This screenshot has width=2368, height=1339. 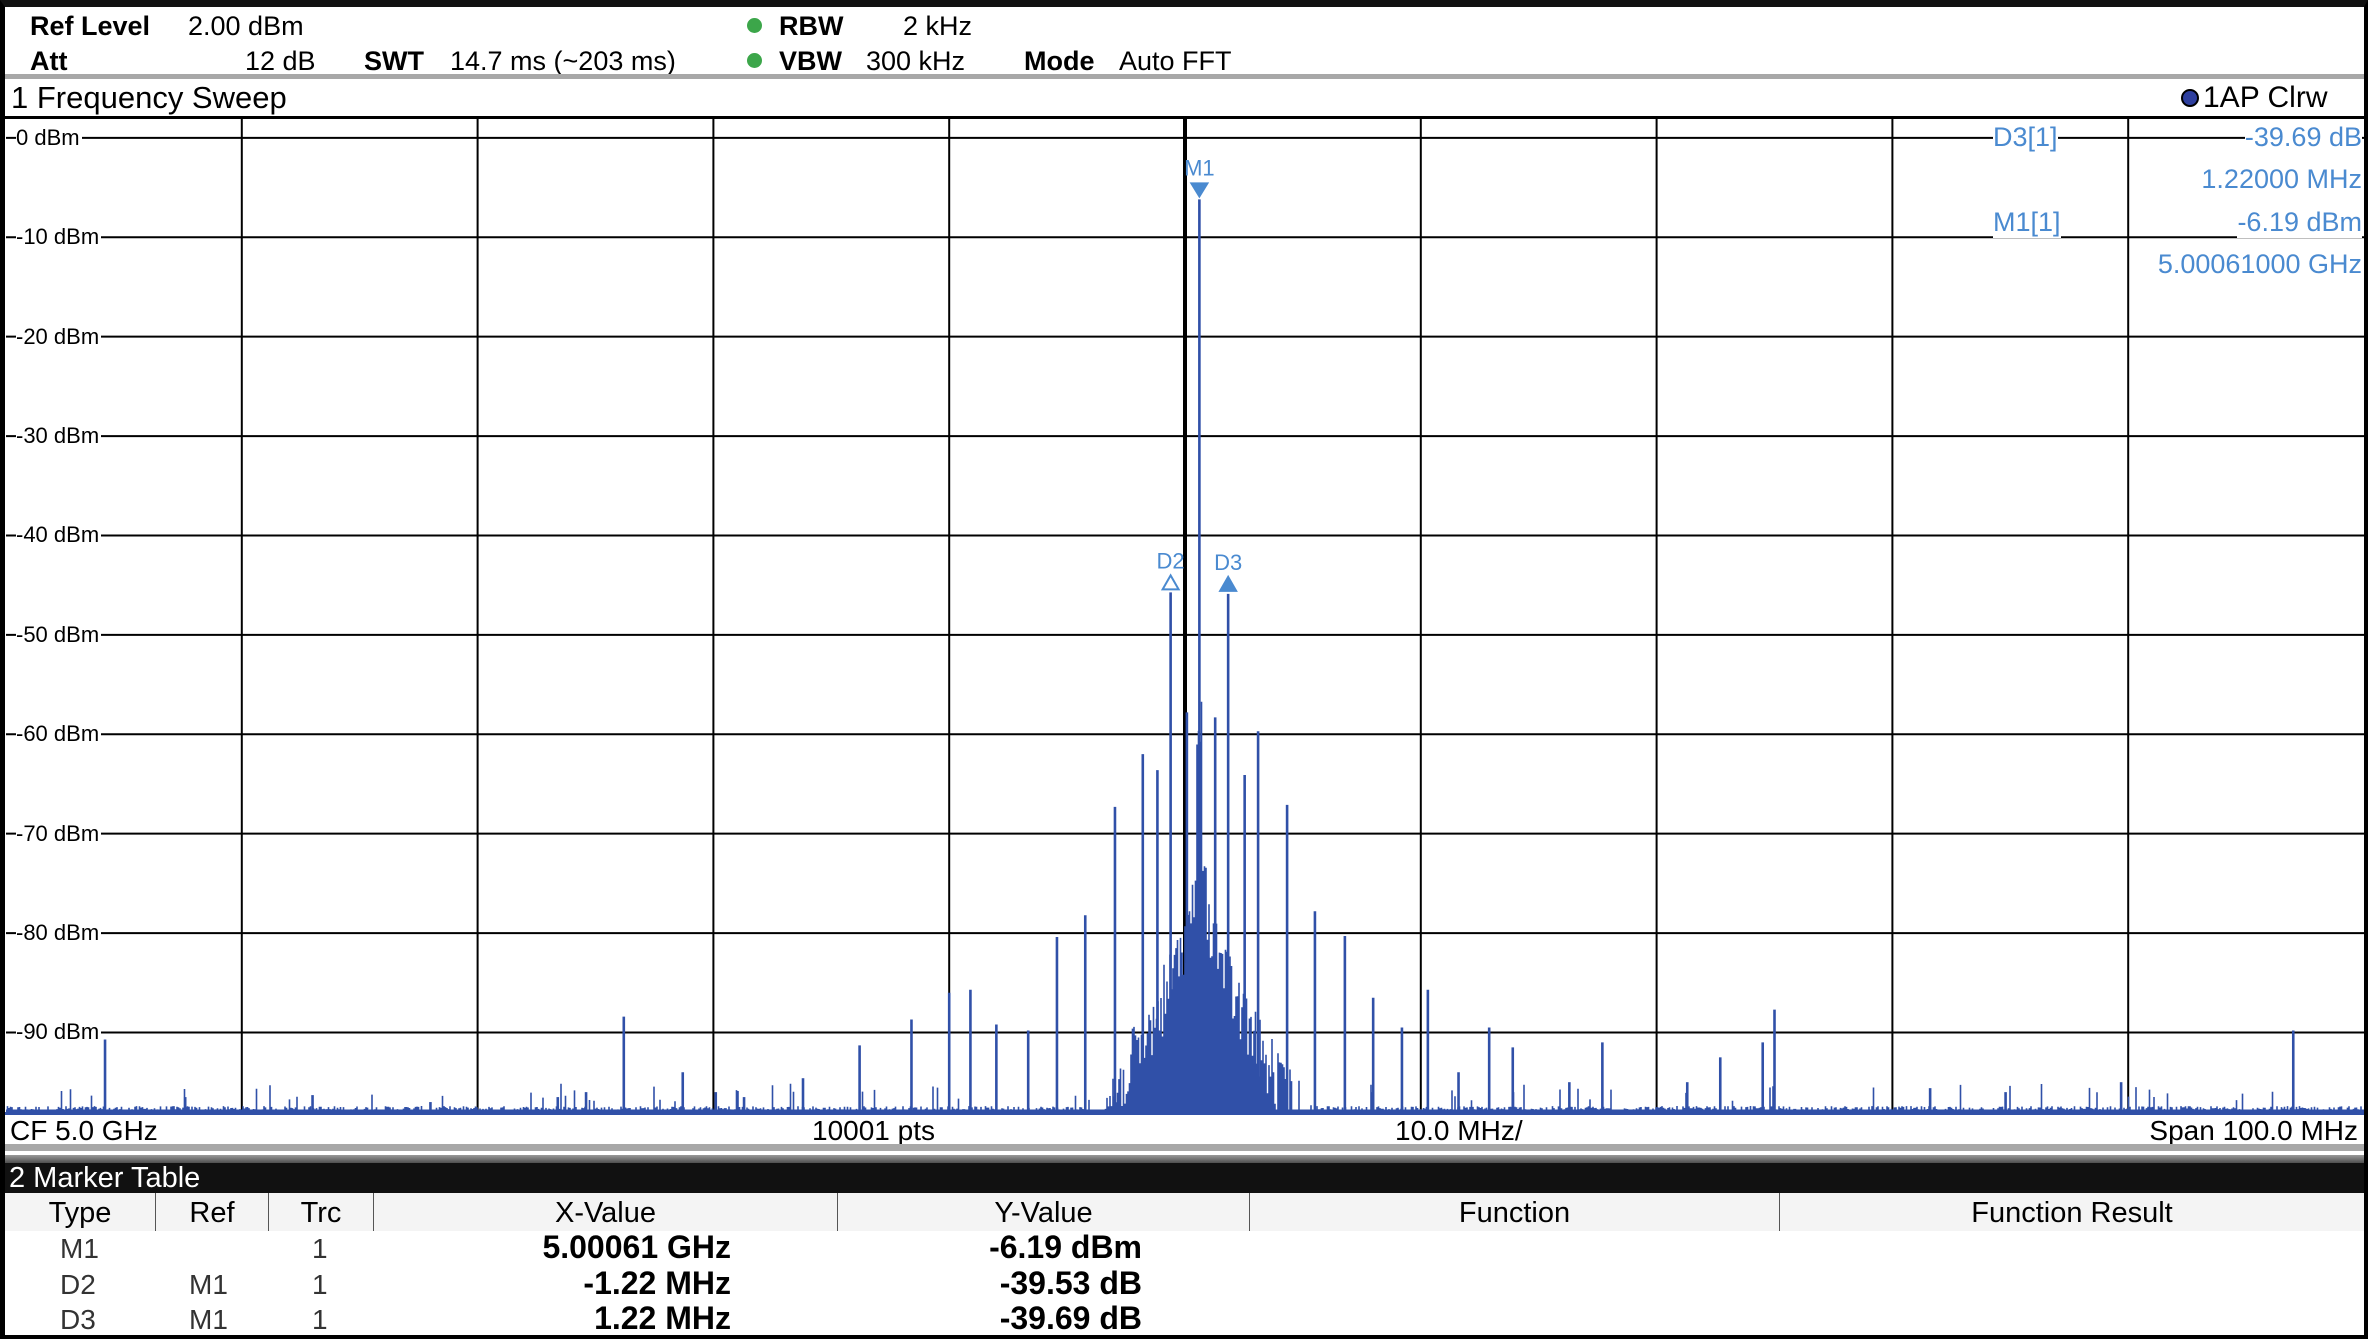 What do you see at coordinates (636, 1247) in the screenshot?
I see `cell-x-value: 5.00061 GHz` at bounding box center [636, 1247].